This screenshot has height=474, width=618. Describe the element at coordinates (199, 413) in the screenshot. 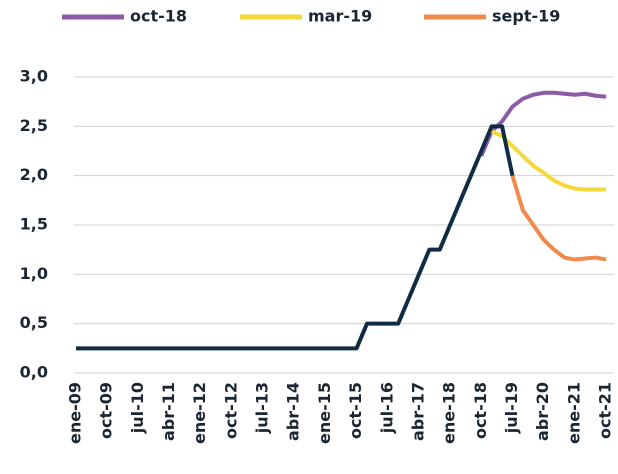

I see `x-tick-label: ene-12` at that location.